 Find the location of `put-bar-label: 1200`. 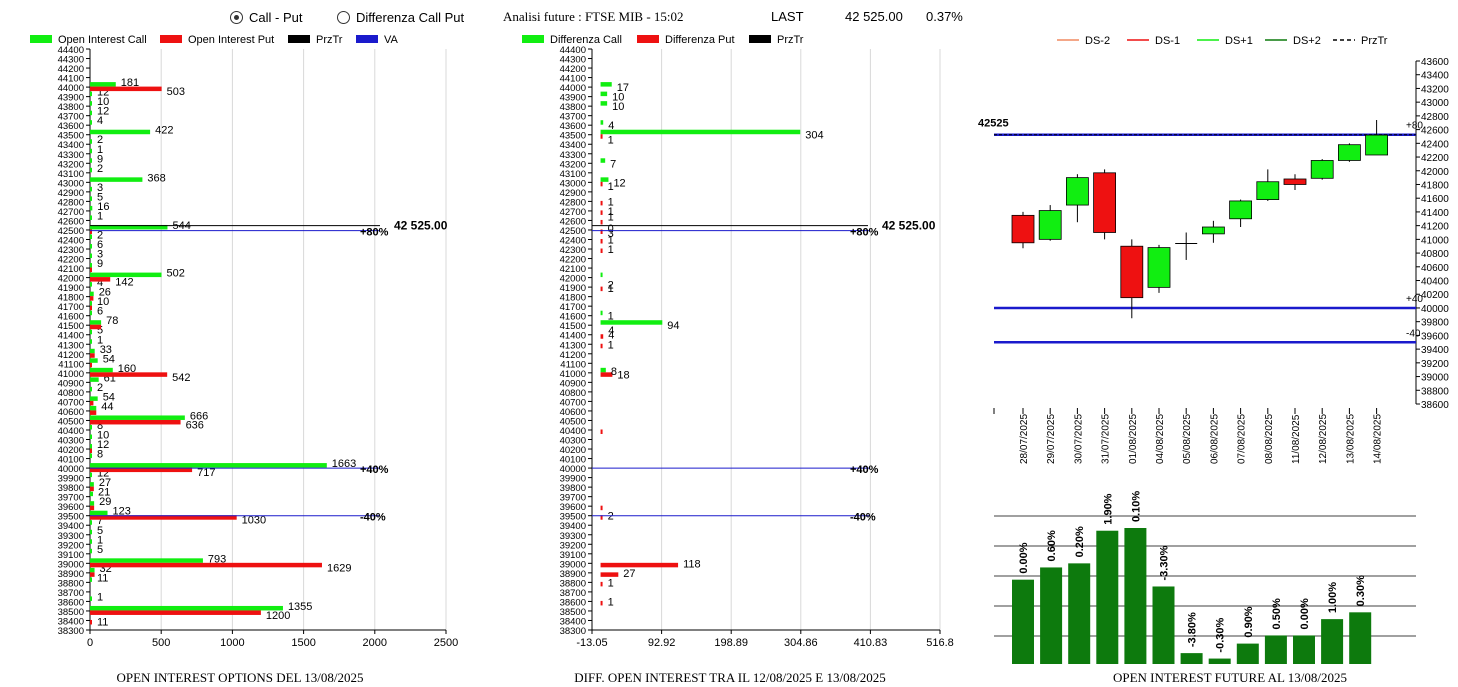

put-bar-label: 1200 is located at coordinates (278, 616).